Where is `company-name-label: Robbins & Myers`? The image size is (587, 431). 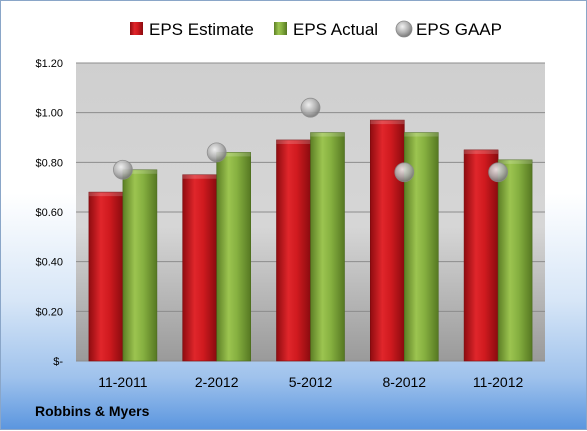 company-name-label: Robbins & Myers is located at coordinates (92, 411).